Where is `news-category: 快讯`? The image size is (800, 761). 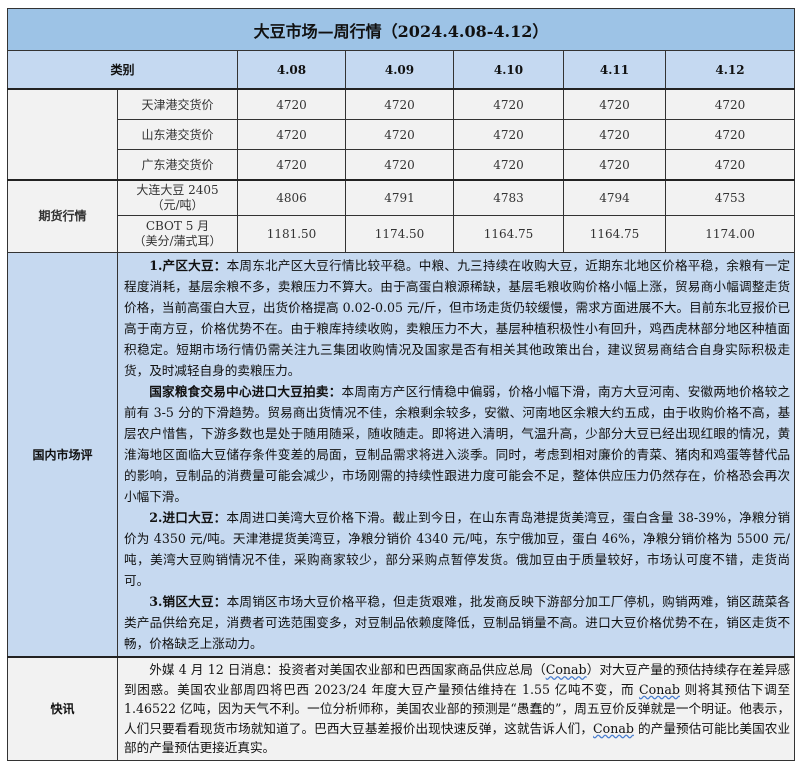
news-category: 快讯 is located at coordinates (62, 708).